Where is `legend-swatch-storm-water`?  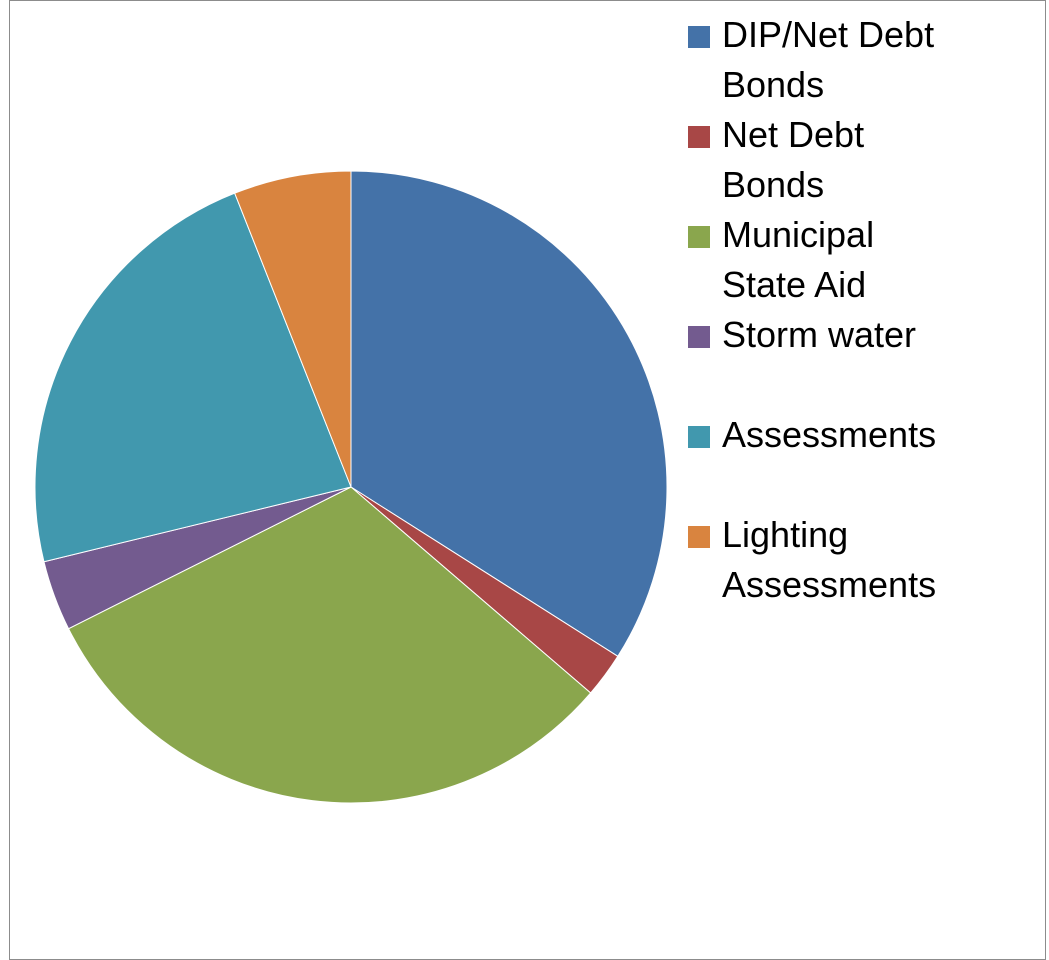 legend-swatch-storm-water is located at coordinates (699, 337).